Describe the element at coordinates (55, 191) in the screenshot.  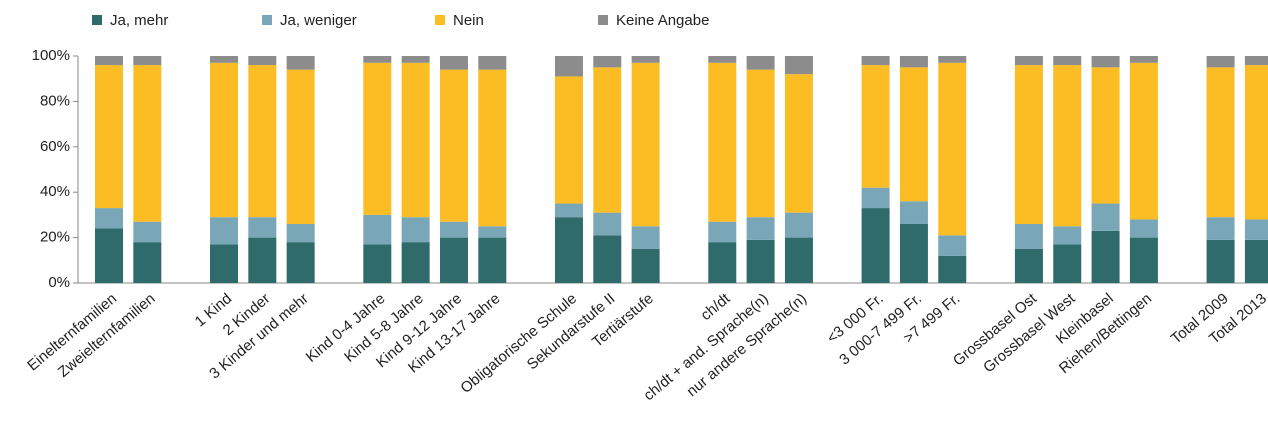
I see `y-tick-label: 40%` at that location.